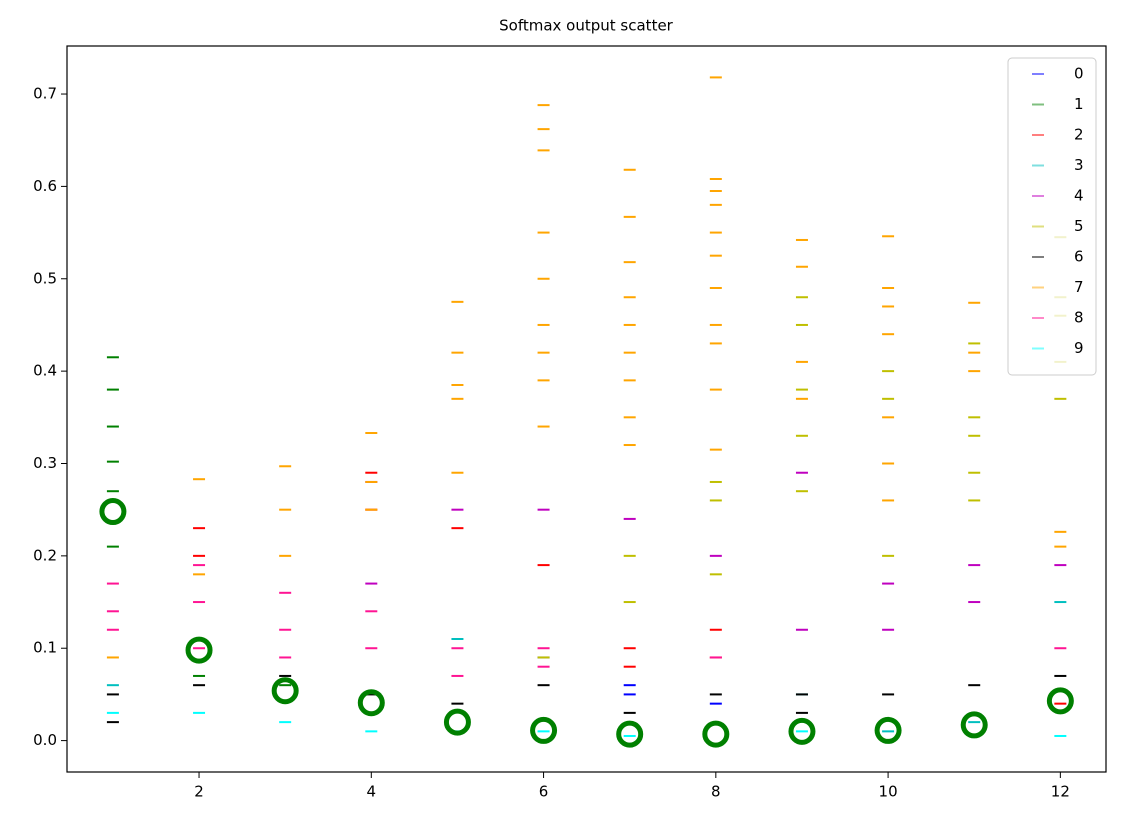 The height and width of the screenshot is (829, 1125). What do you see at coordinates (45, 463) in the screenshot?
I see `y-tick-label: 0.3` at bounding box center [45, 463].